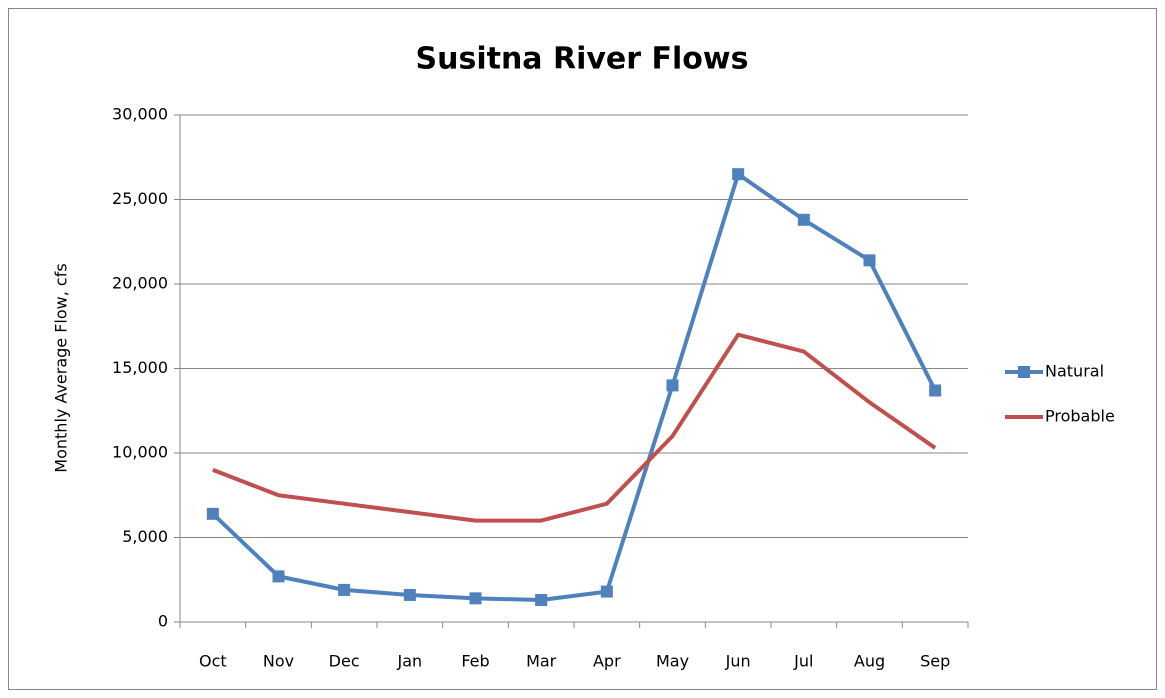  What do you see at coordinates (145, 536) in the screenshot?
I see `y-tick-label: 5,000` at bounding box center [145, 536].